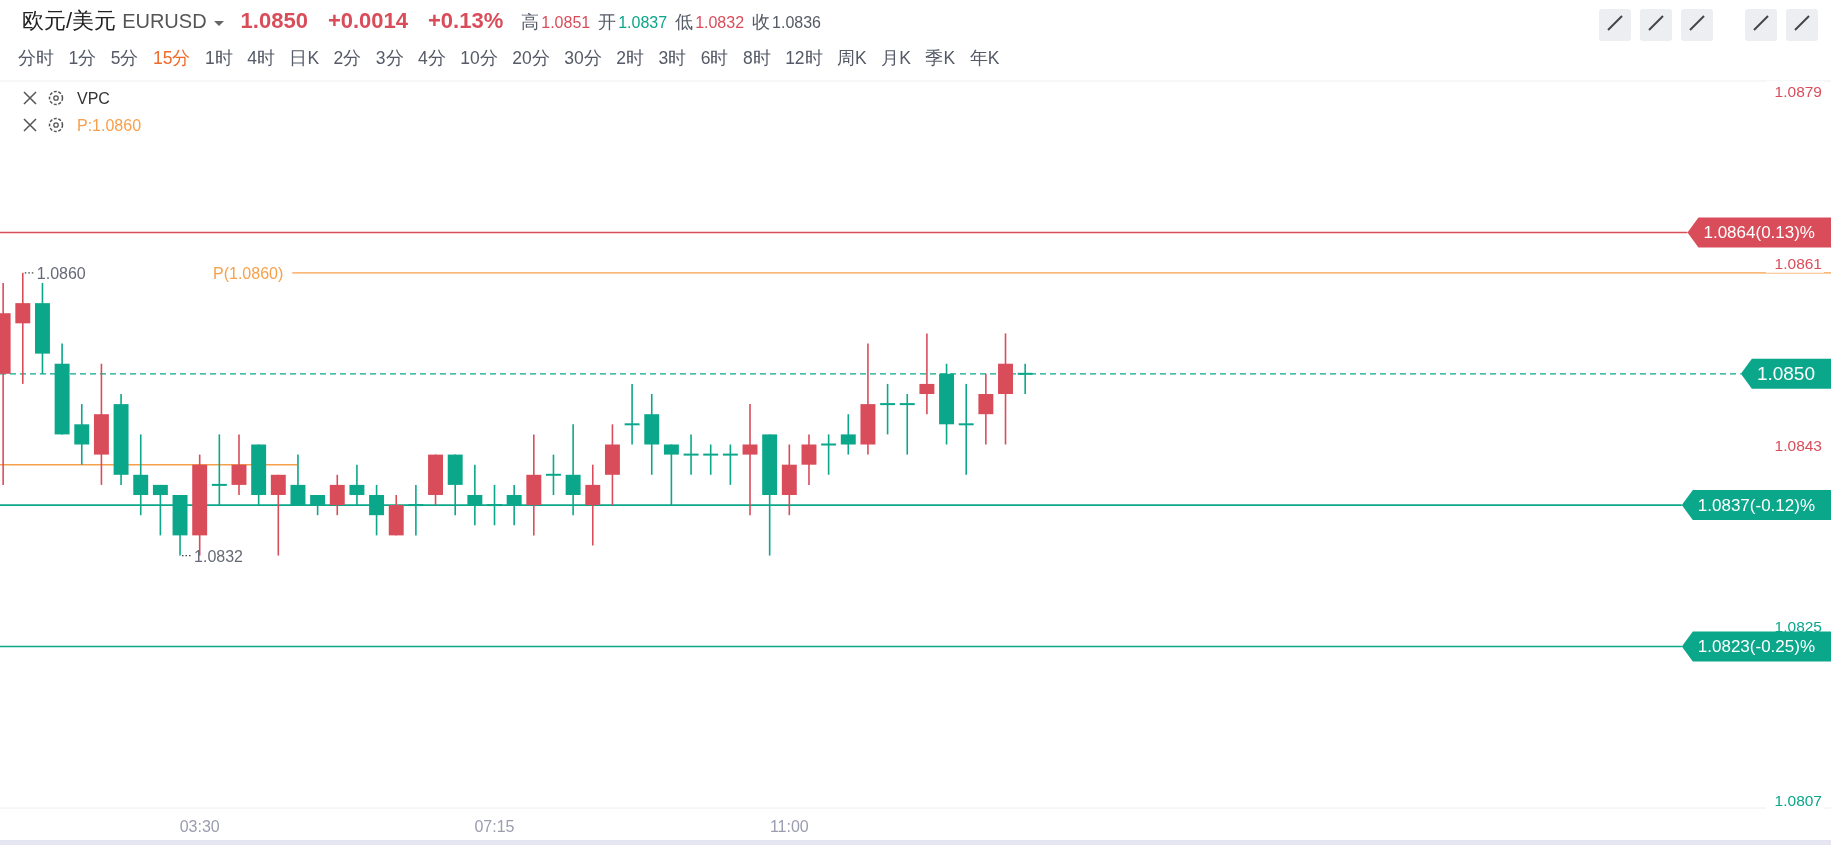 The width and height of the screenshot is (1831, 845). I want to click on text: 4分, so click(432, 58).